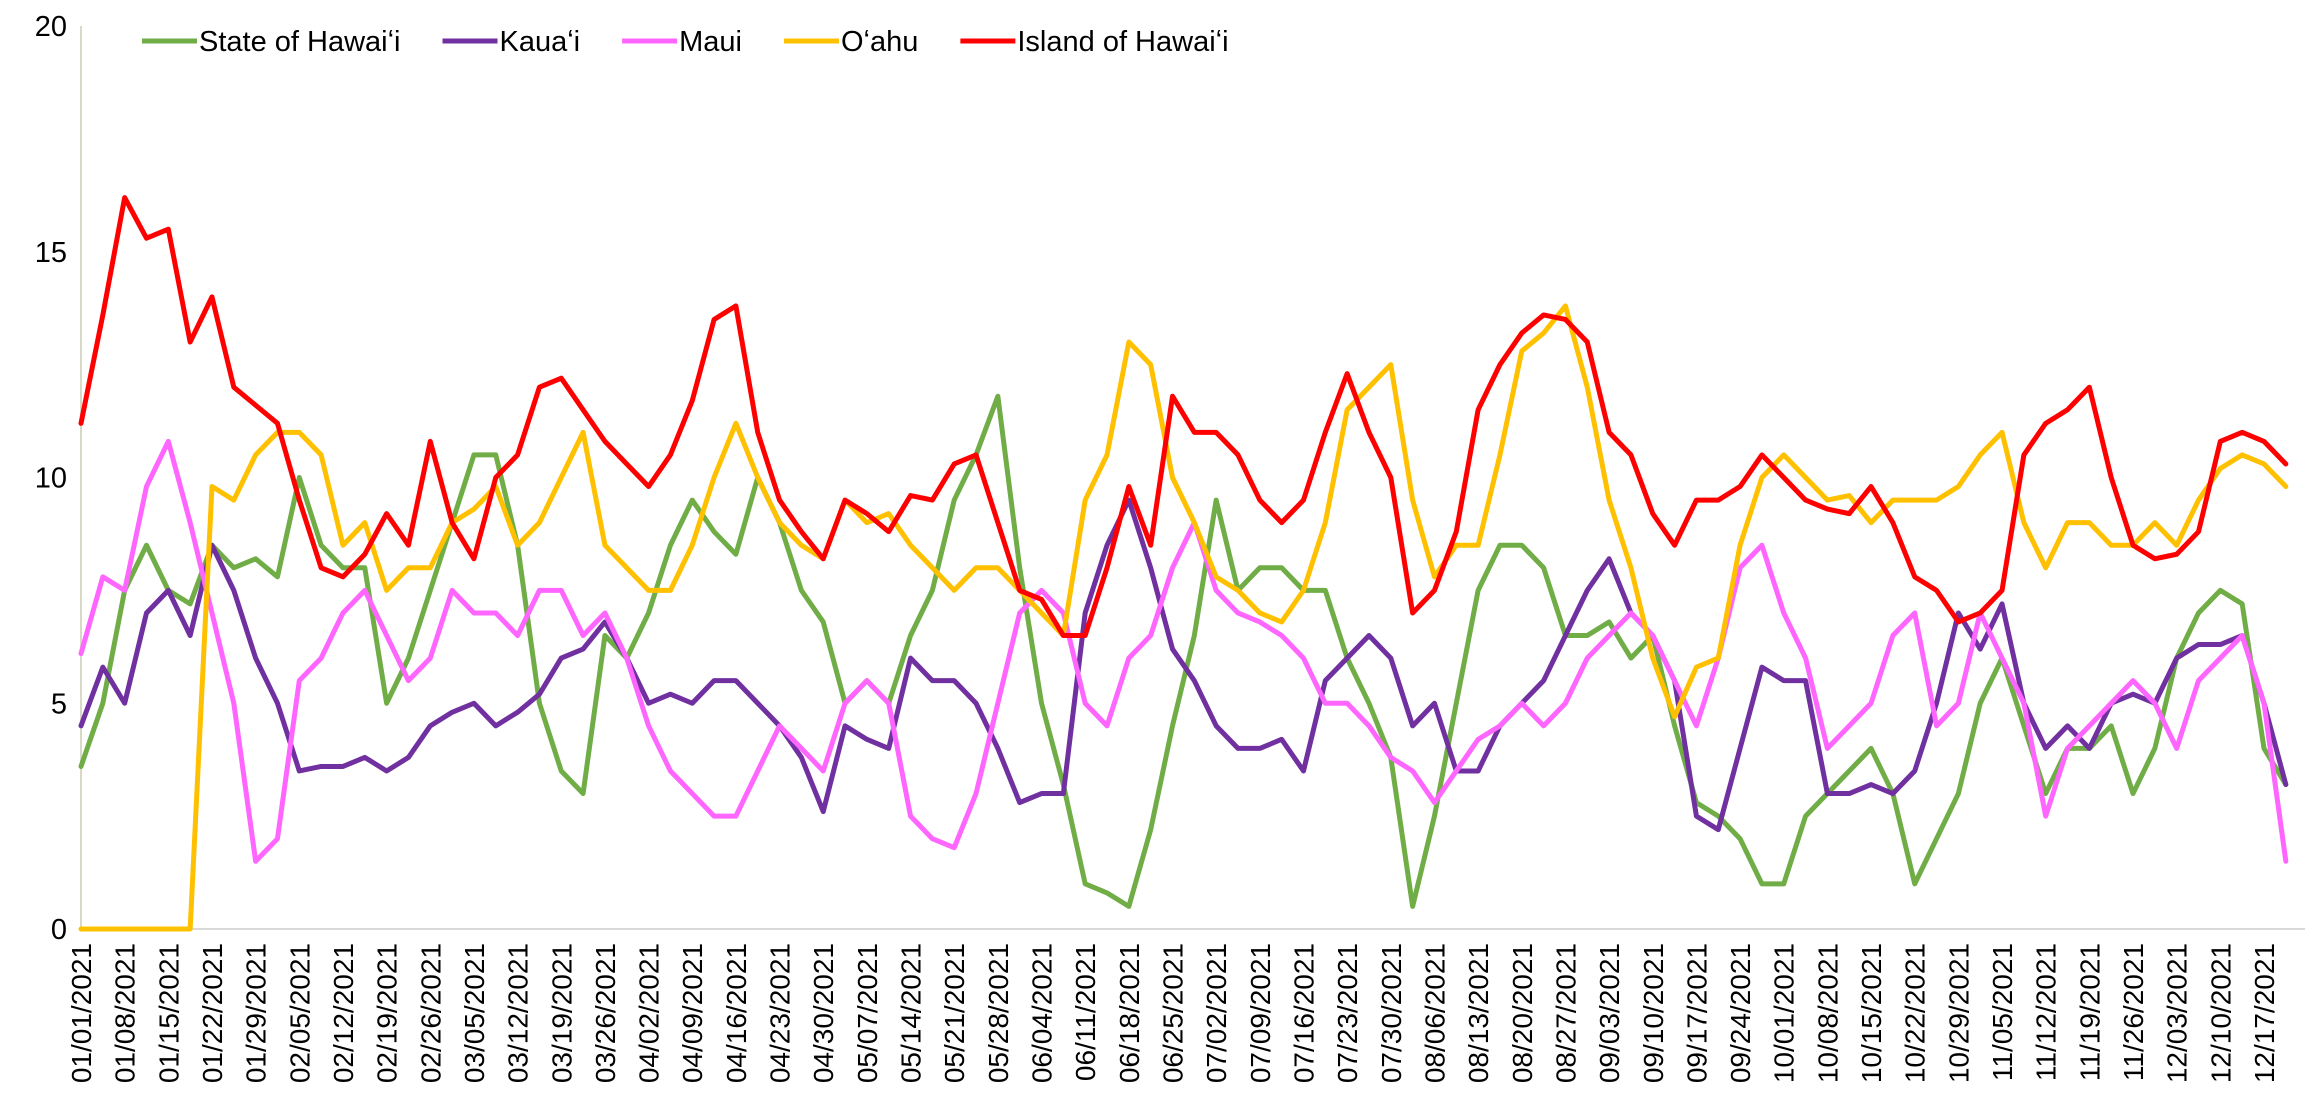 The image size is (2305, 1118). I want to click on x-tick-label: 11/19/2021, so click(2089, 1012).